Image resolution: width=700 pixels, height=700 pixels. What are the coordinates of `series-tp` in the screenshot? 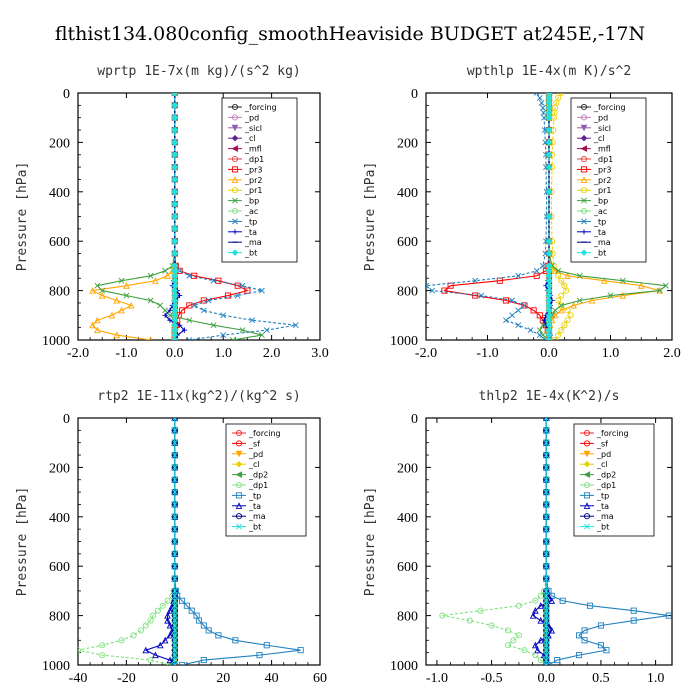 It's located at (235, 216).